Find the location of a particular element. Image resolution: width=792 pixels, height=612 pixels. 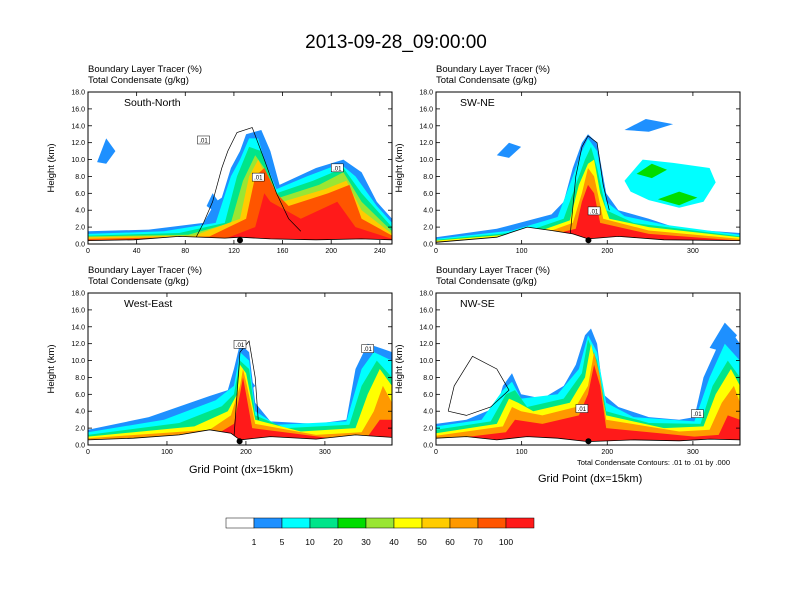

panel-name: West-East is located at coordinates (148, 304).